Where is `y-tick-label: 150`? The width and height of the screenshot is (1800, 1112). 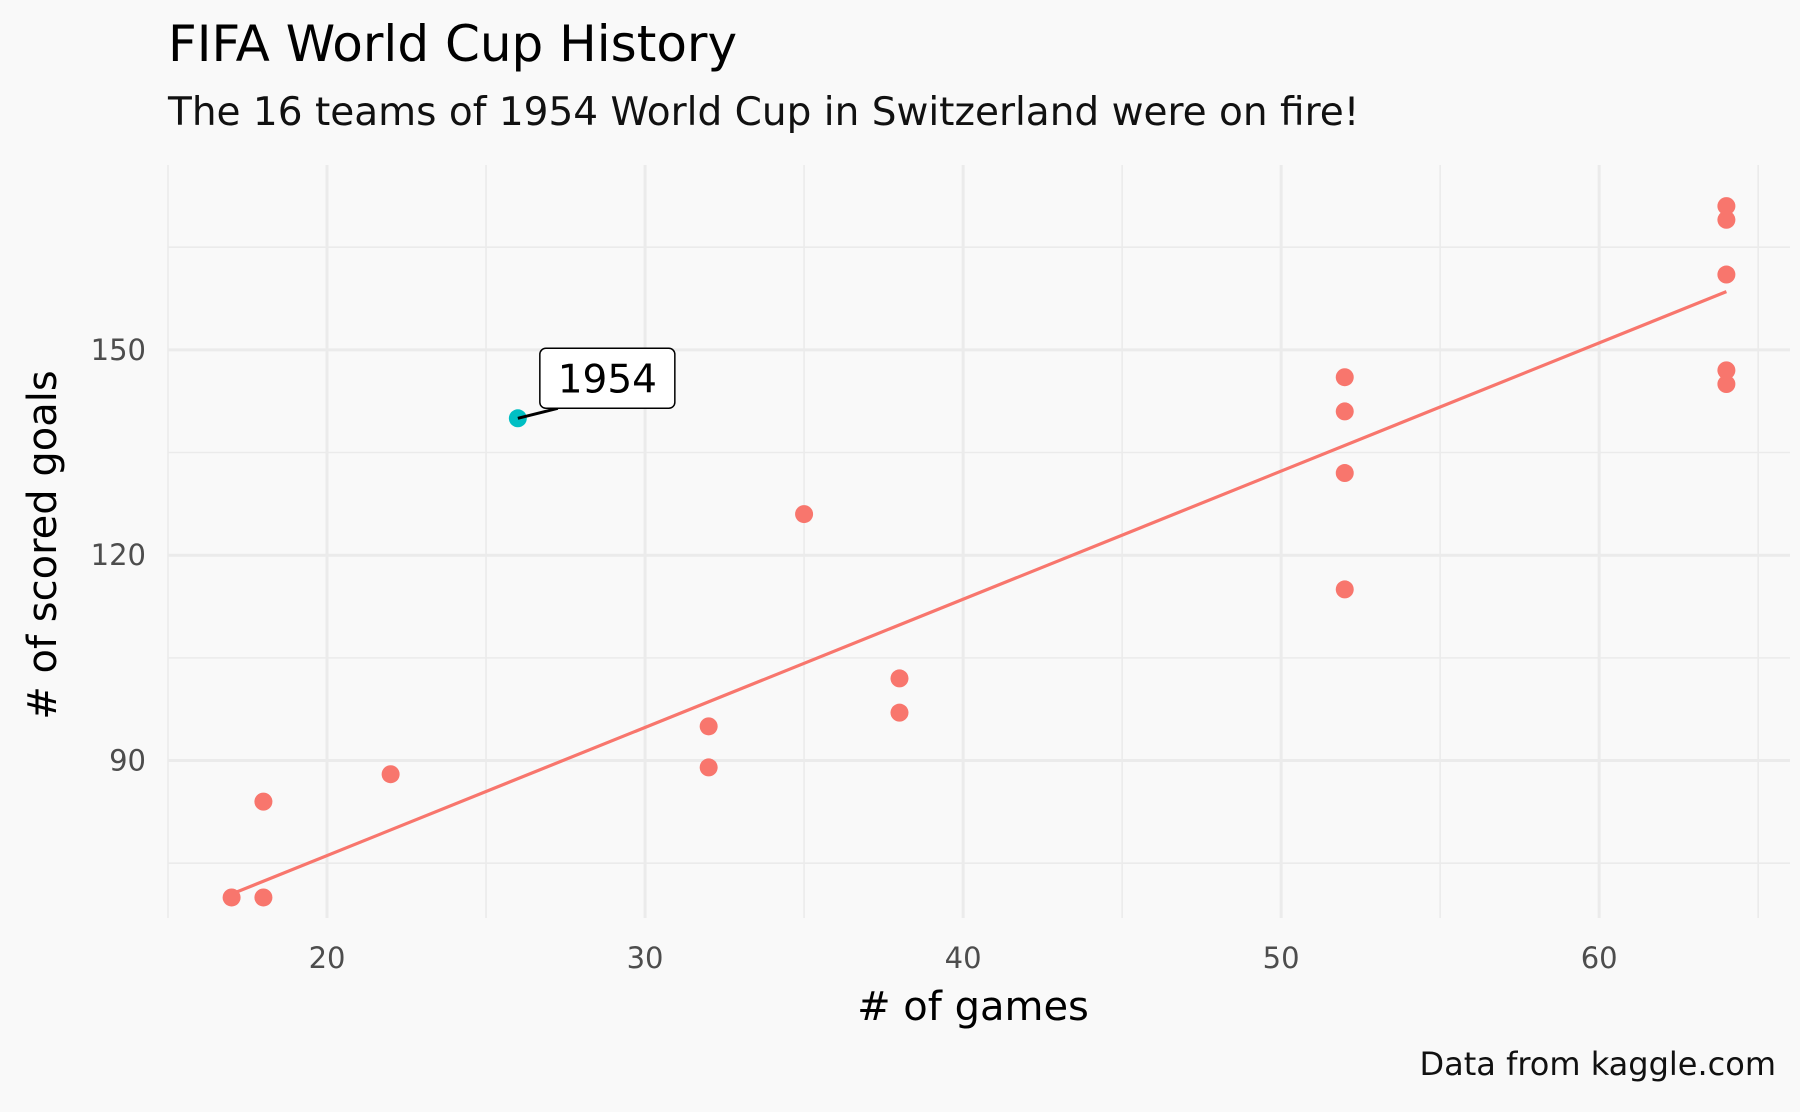
y-tick-label: 150 is located at coordinates (118, 350).